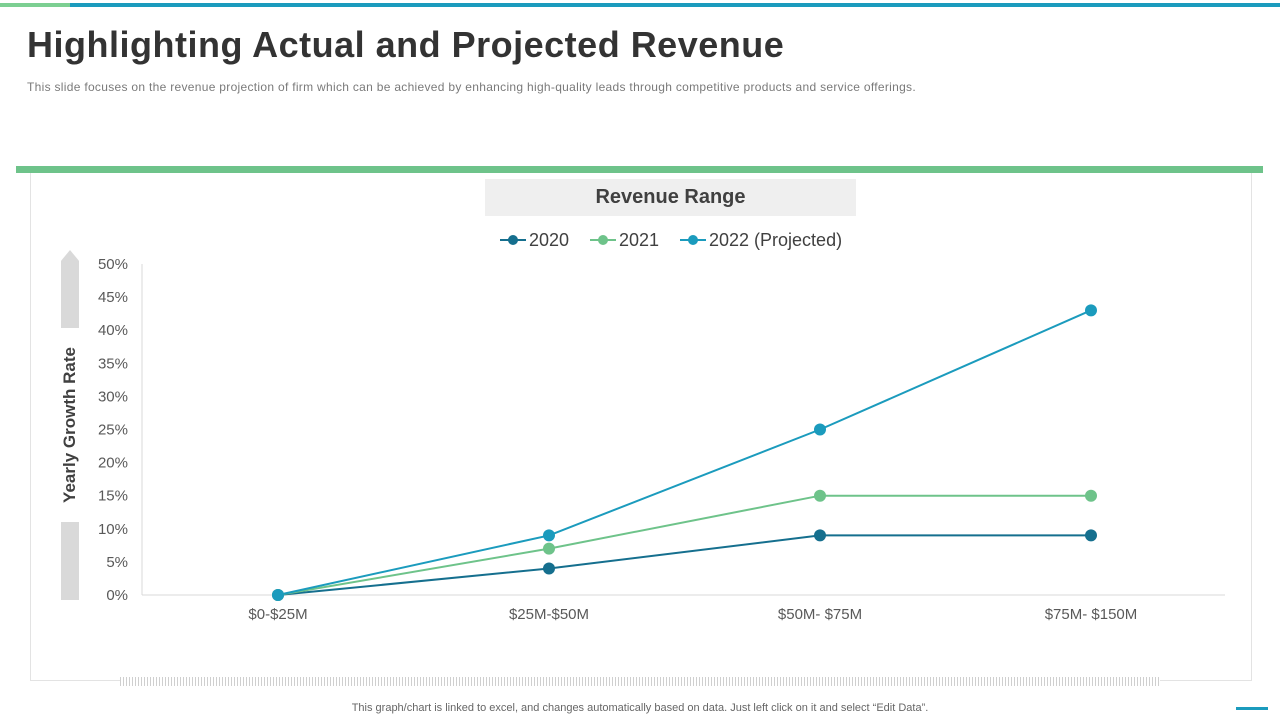 This screenshot has height=720, width=1280. I want to click on y-tick-label: 40%, so click(113, 330).